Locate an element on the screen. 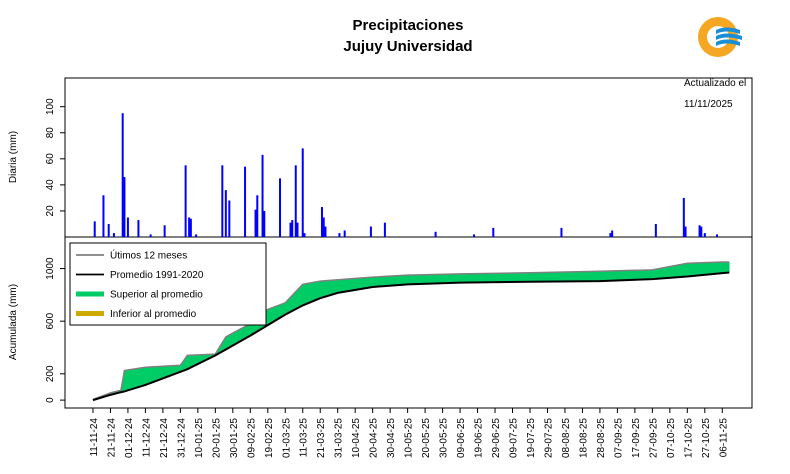 This screenshot has width=790, height=474. legend-label: Superior al promedio is located at coordinates (156, 295).